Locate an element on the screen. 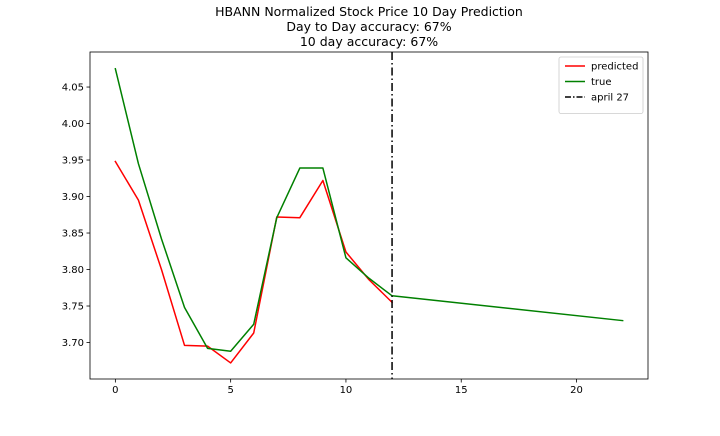 Image resolution: width=720 pixels, height=436 pixels. x-axis: 0 5 10 15 20 is located at coordinates (347, 387).